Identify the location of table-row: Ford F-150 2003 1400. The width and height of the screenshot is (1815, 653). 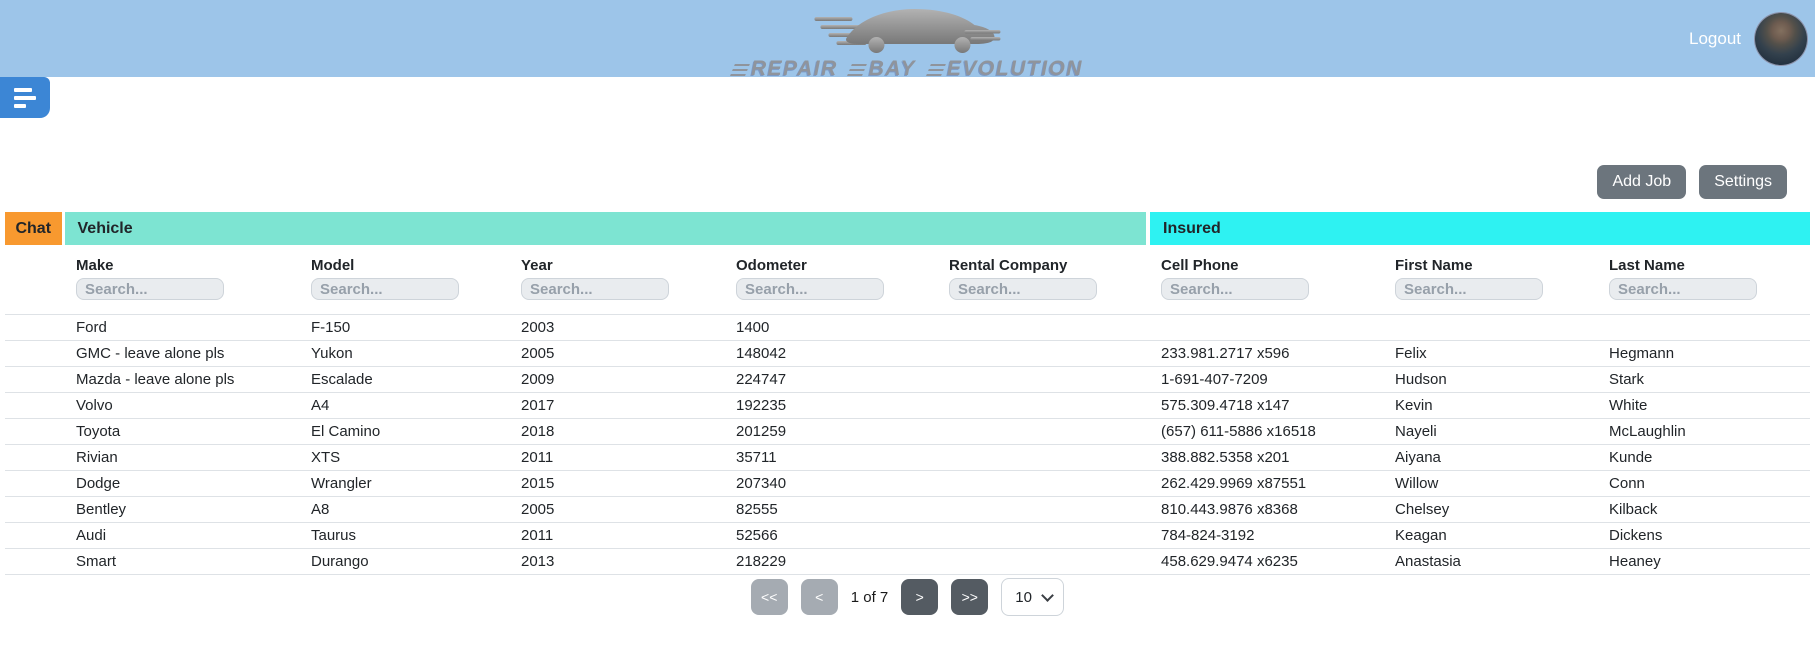
(908, 327).